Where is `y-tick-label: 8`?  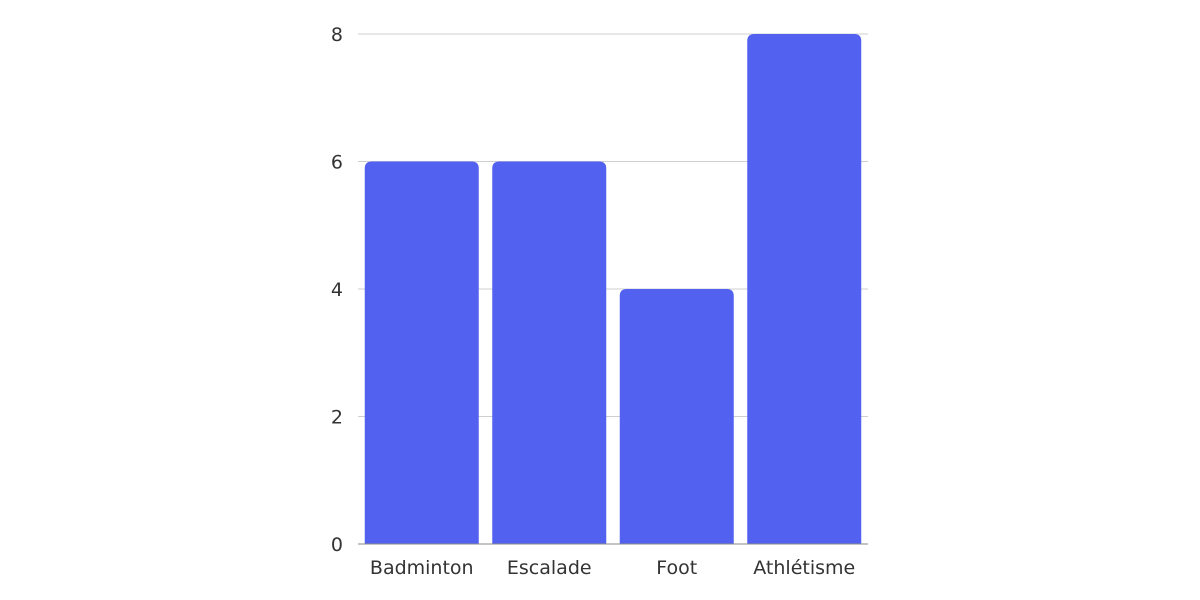
y-tick-label: 8 is located at coordinates (337, 35).